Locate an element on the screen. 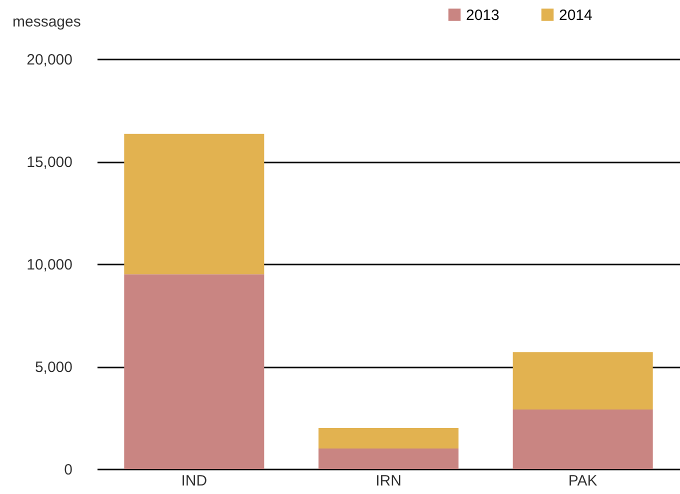  y-tick-label: 20,000 is located at coordinates (49, 60).